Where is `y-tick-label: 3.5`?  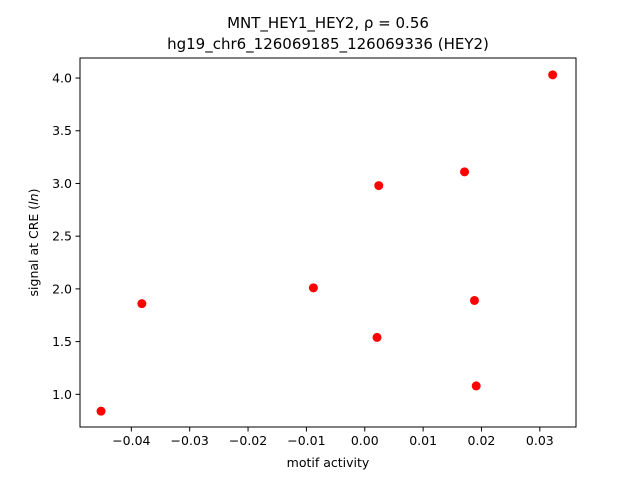 y-tick-label: 3.5 is located at coordinates (62, 130).